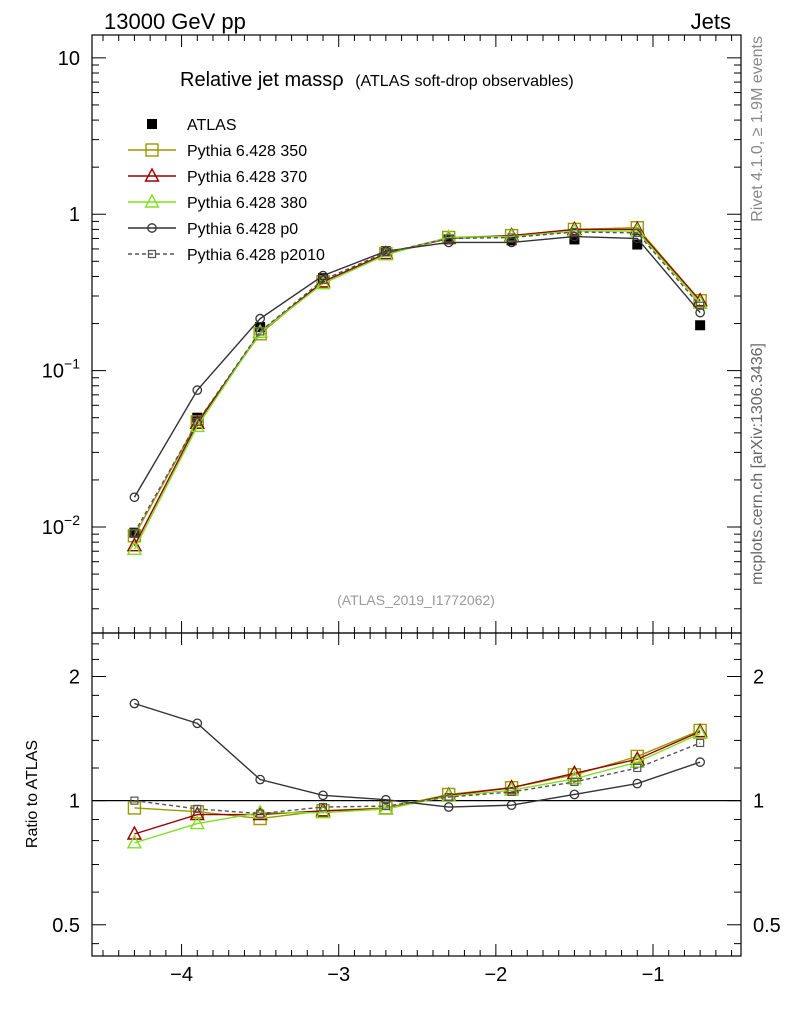 The image size is (786, 1024). I want to click on chart-title-sub: (ATLAS soft-drop observables), so click(464, 81).